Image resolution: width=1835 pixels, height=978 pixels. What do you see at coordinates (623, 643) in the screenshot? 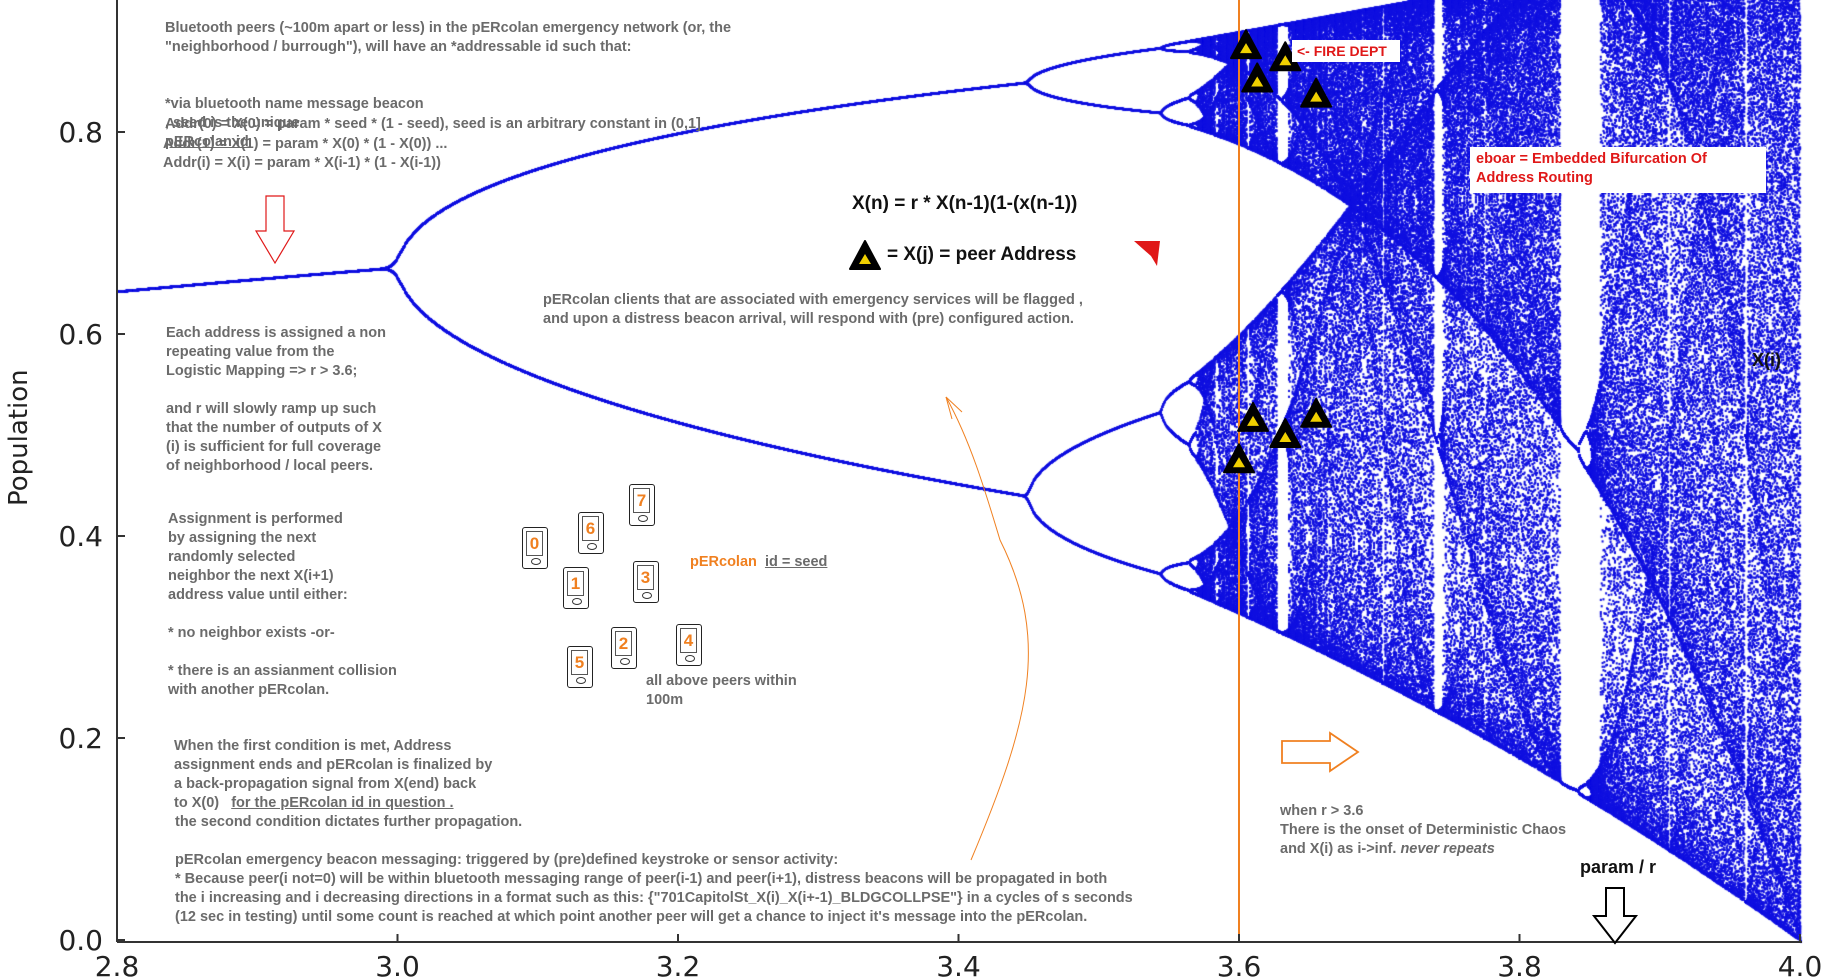
I see `phone-label: 2` at bounding box center [623, 643].